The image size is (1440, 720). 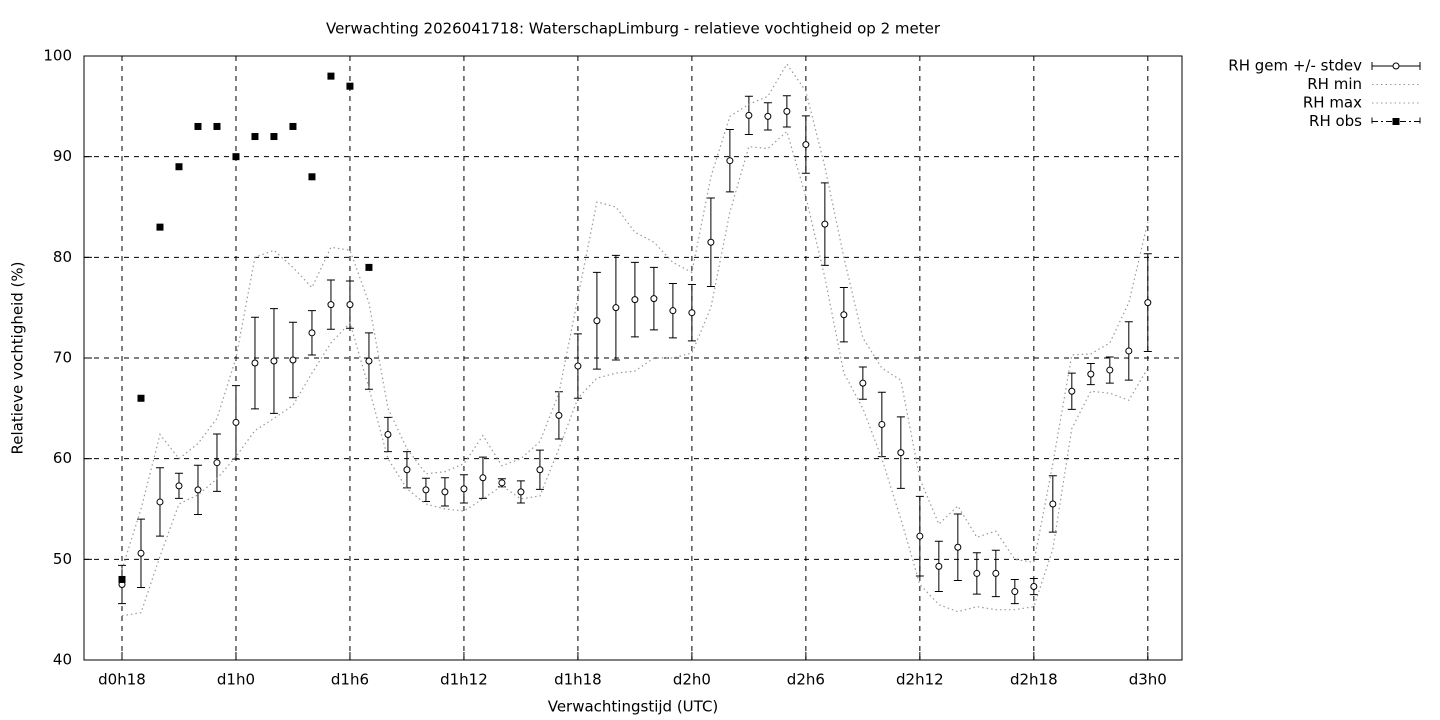 What do you see at coordinates (1295, 66) in the screenshot?
I see `legend-label: RH gem +/- stdev` at bounding box center [1295, 66].